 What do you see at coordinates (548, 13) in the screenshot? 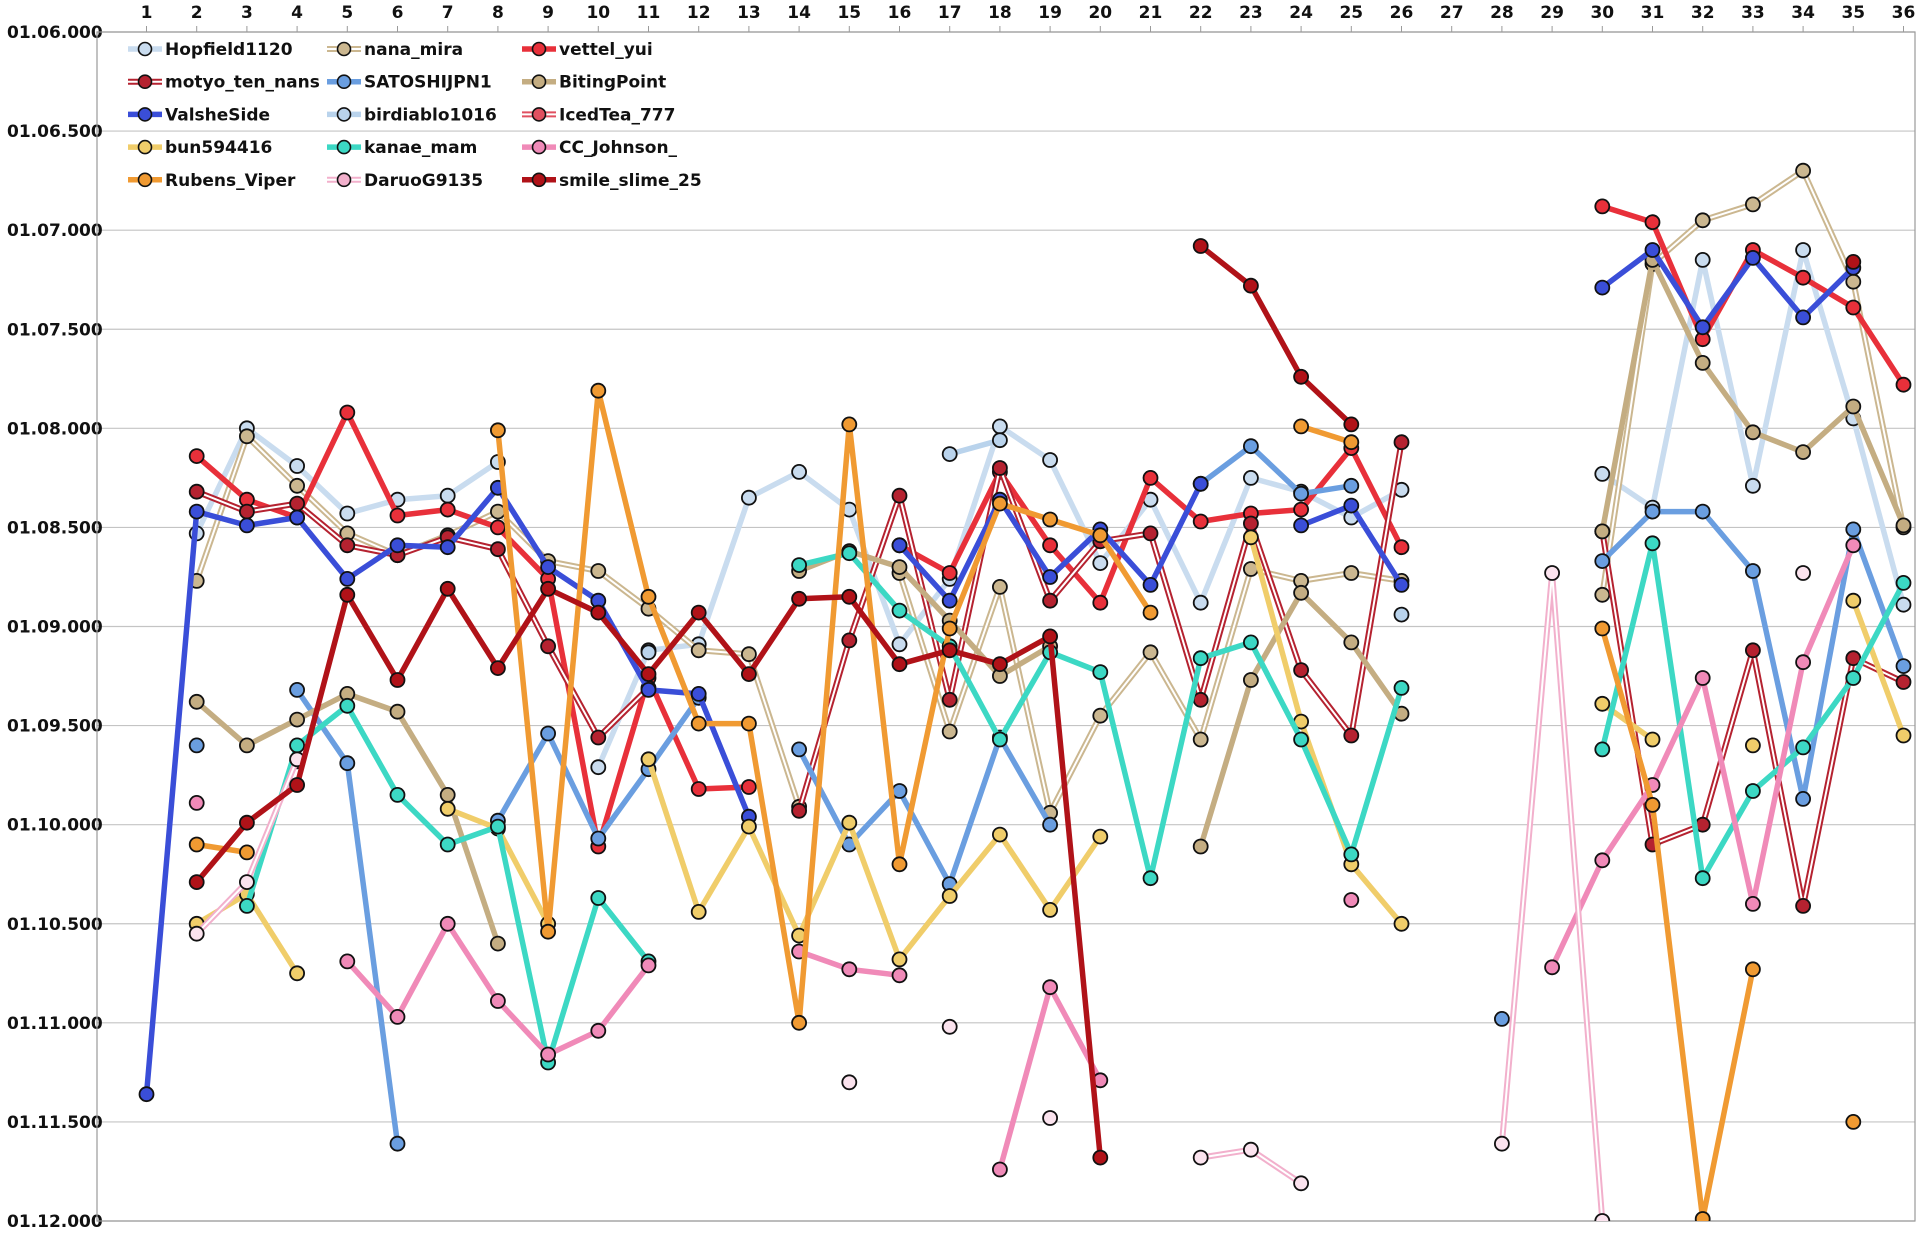
I see `x-tick-label: 9` at bounding box center [548, 13].